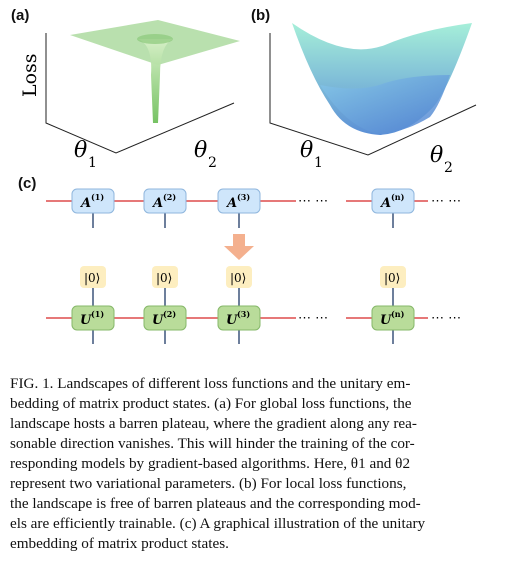  What do you see at coordinates (212, 163) in the screenshot?
I see `theta2-sub-a: 2` at bounding box center [212, 163].